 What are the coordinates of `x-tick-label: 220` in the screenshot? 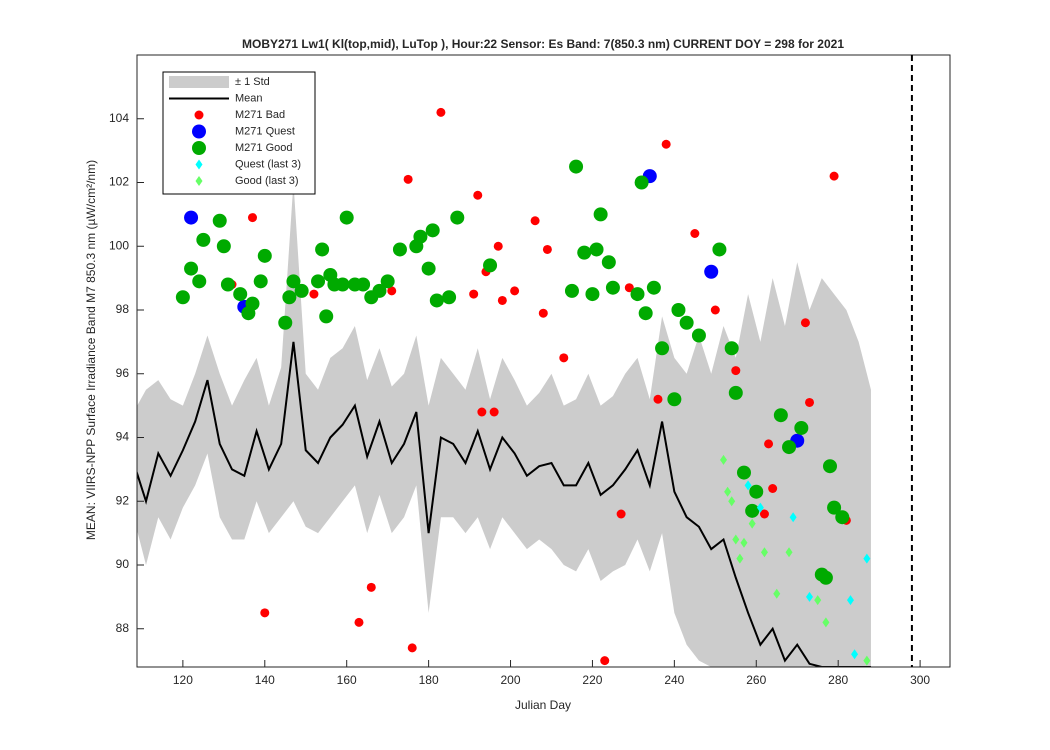 It's located at (592, 680).